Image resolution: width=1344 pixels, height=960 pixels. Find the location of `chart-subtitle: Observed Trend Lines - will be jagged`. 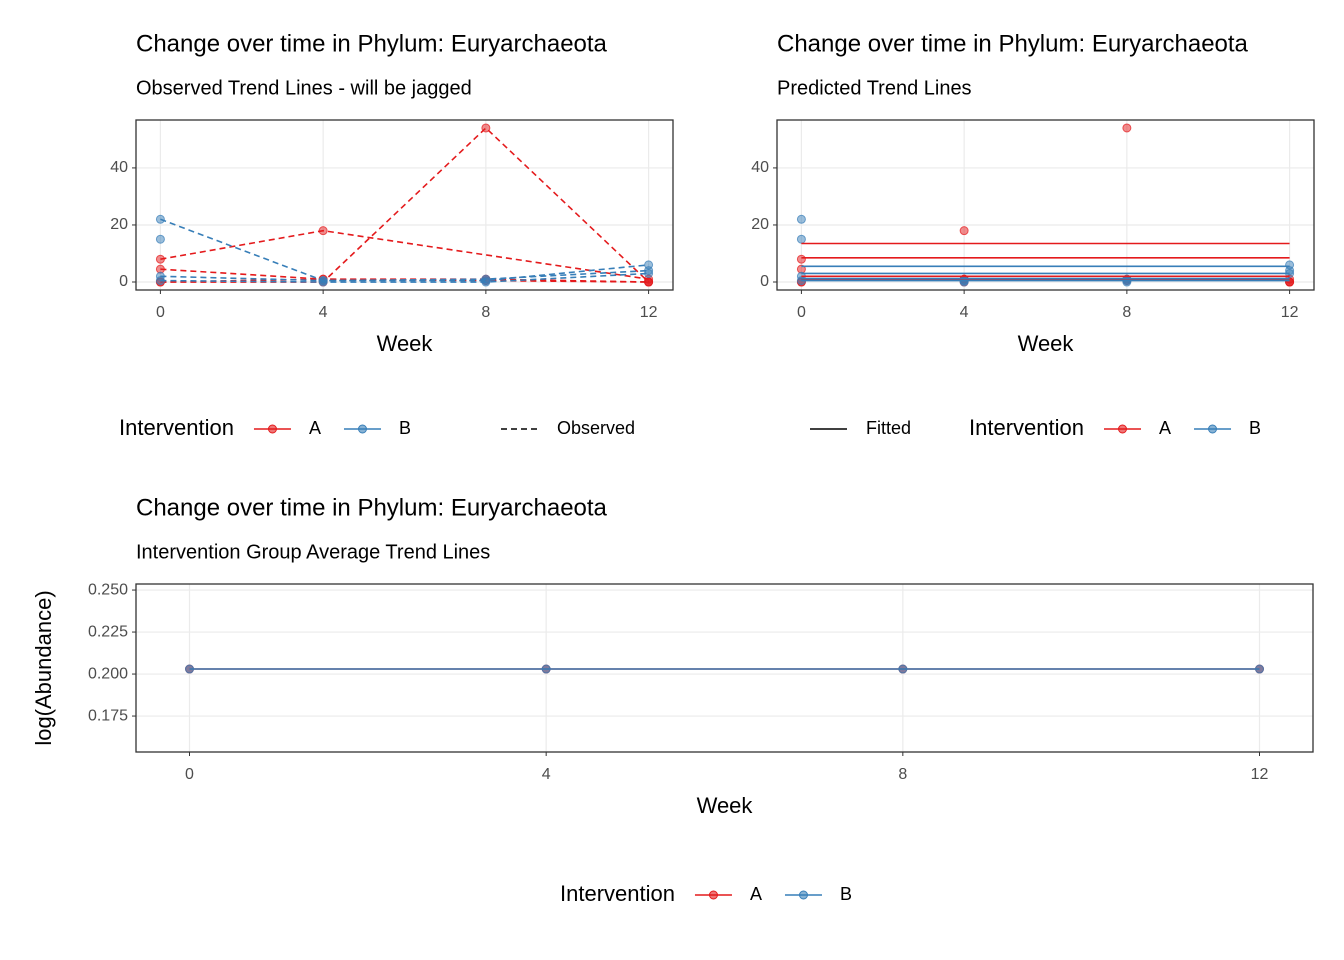

chart-subtitle: Observed Trend Lines - will be jagged is located at coordinates (304, 88).